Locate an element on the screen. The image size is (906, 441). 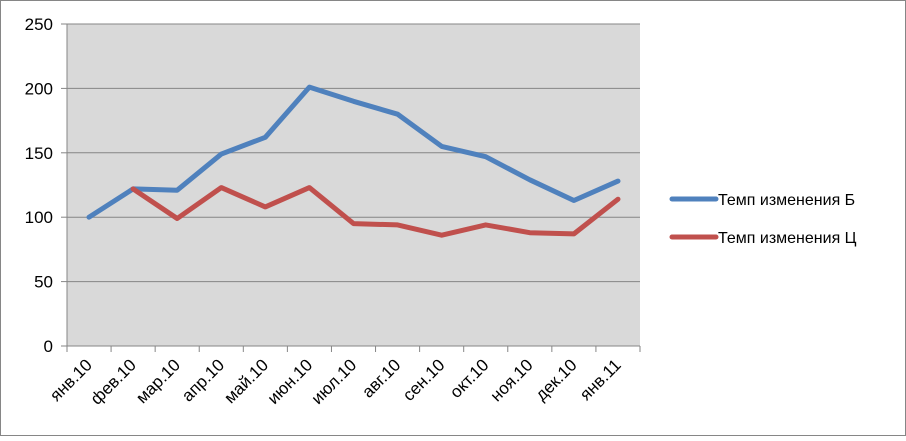
y-tick-label: 150 is located at coordinates (39, 153).